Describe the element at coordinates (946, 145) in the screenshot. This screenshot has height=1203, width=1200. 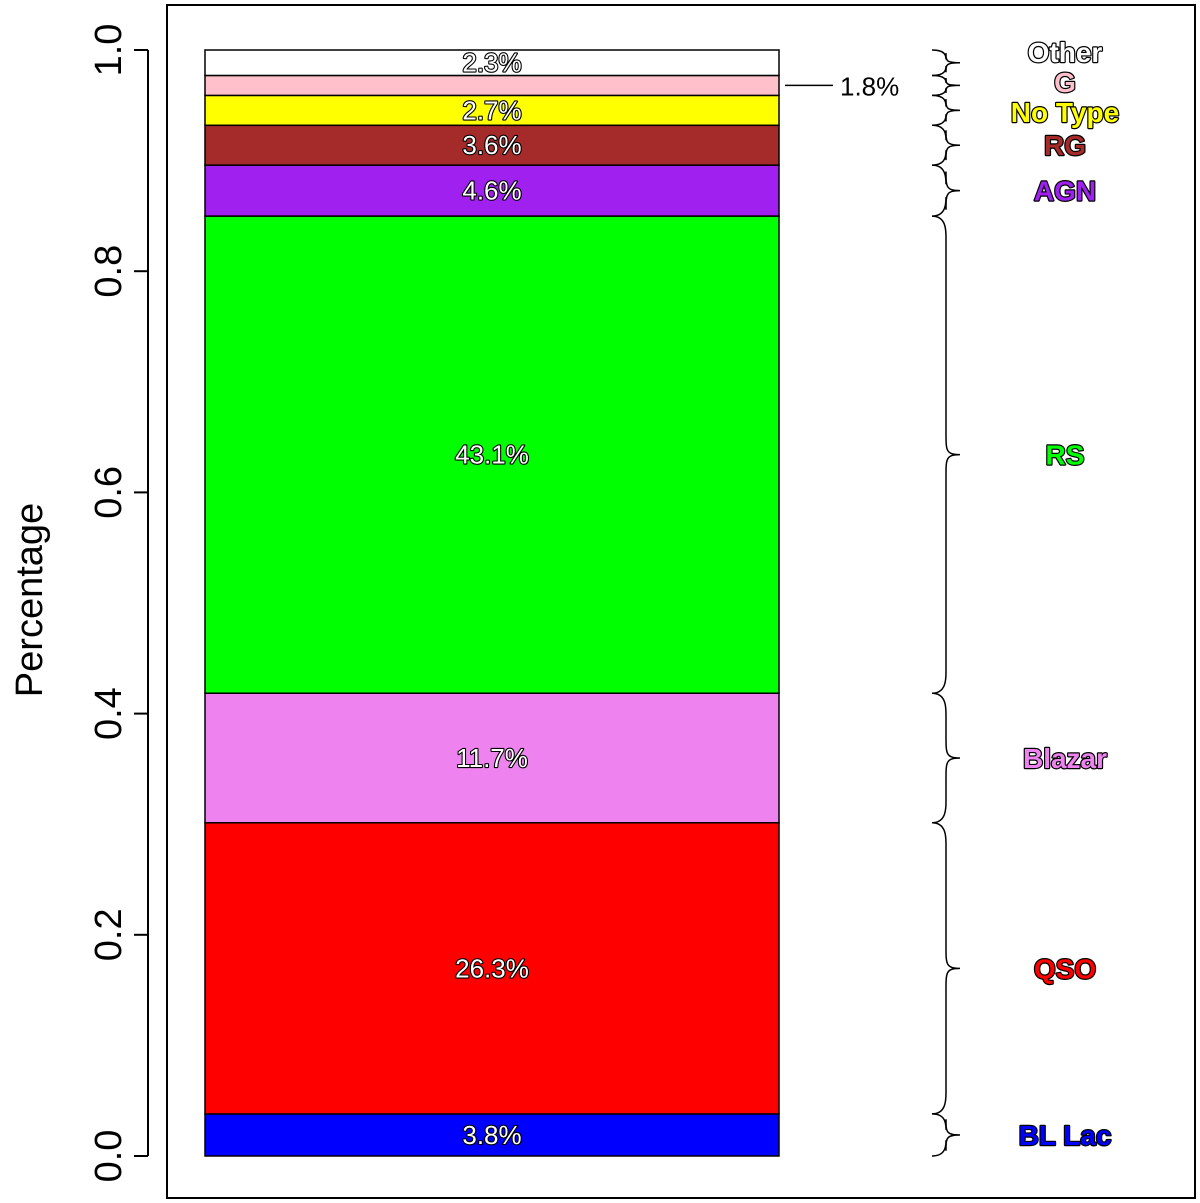
I see `brace-rg` at that location.